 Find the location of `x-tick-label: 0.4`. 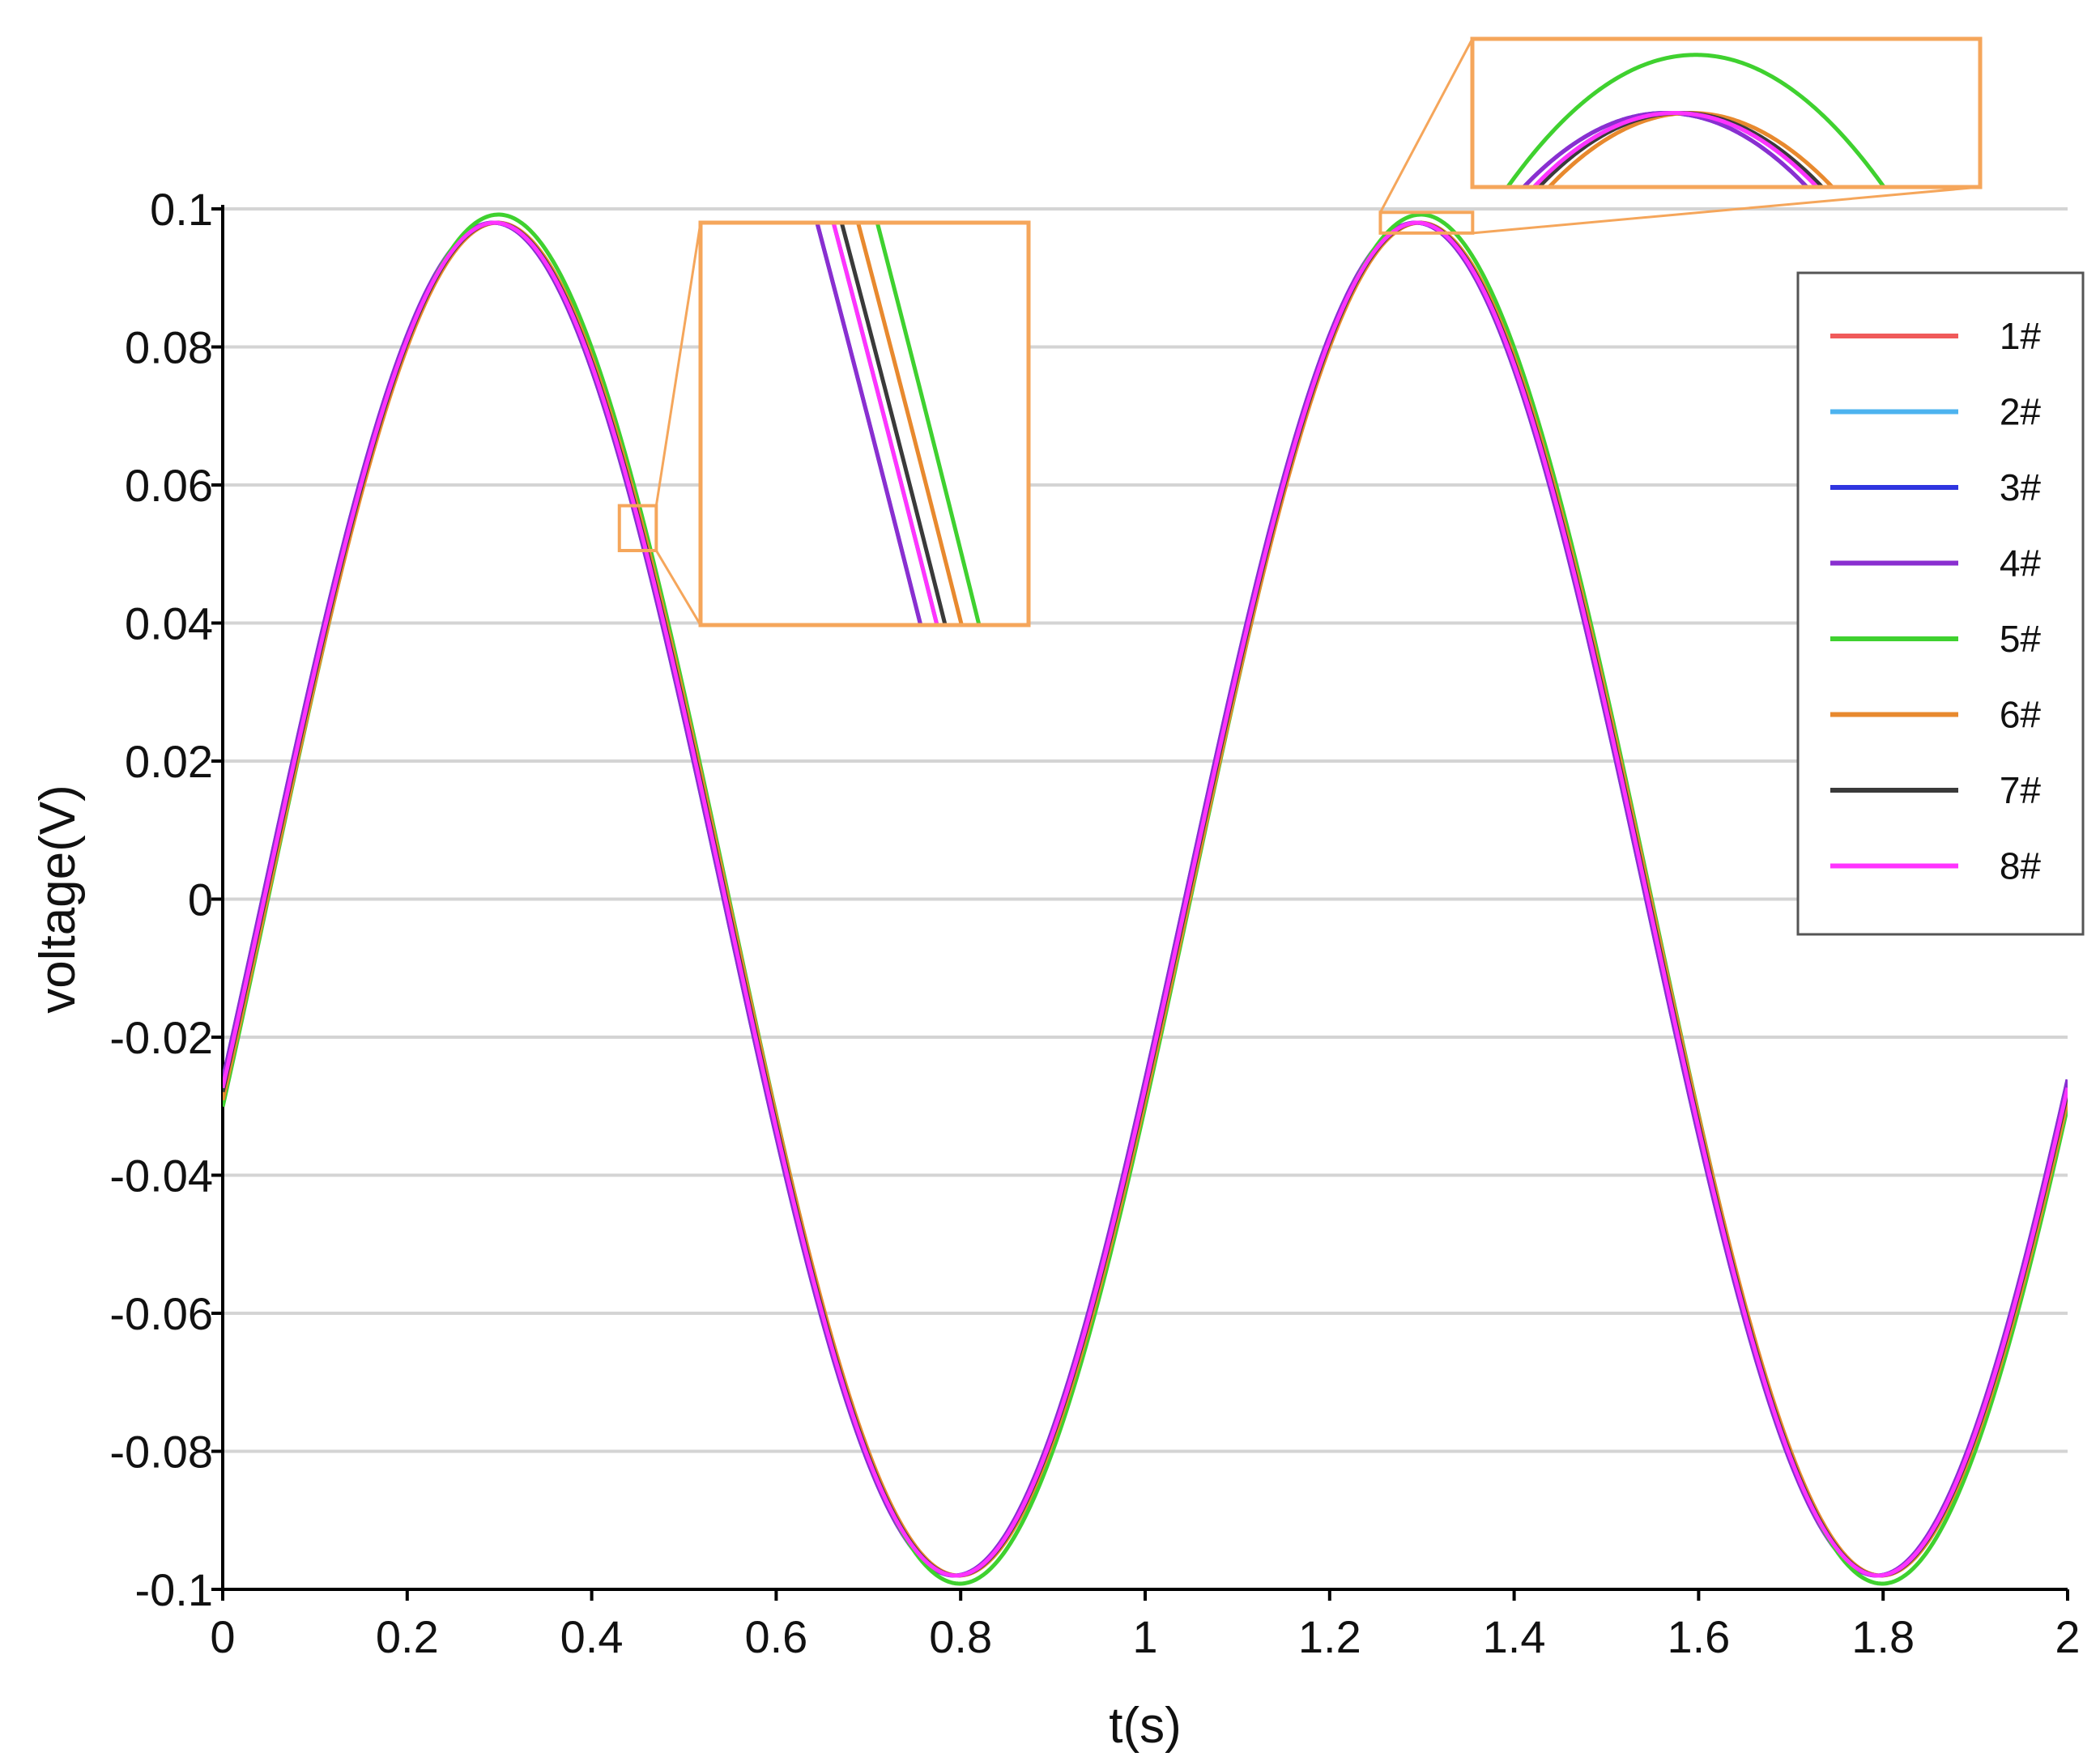

x-tick-label: 0.4 is located at coordinates (592, 1637).